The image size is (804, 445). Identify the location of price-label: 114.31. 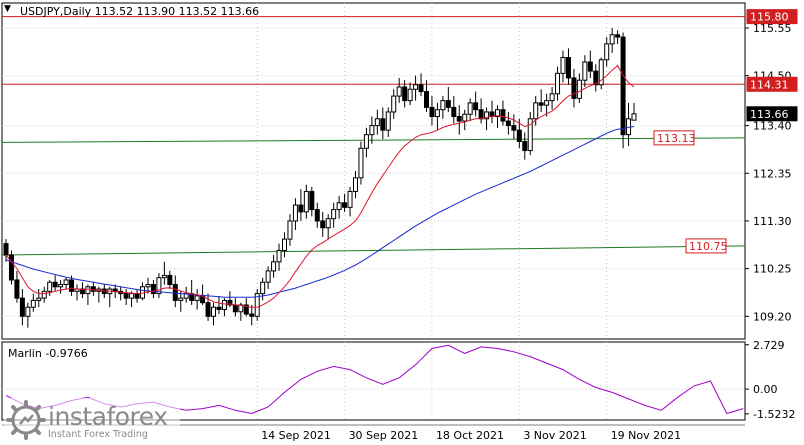
(769, 84).